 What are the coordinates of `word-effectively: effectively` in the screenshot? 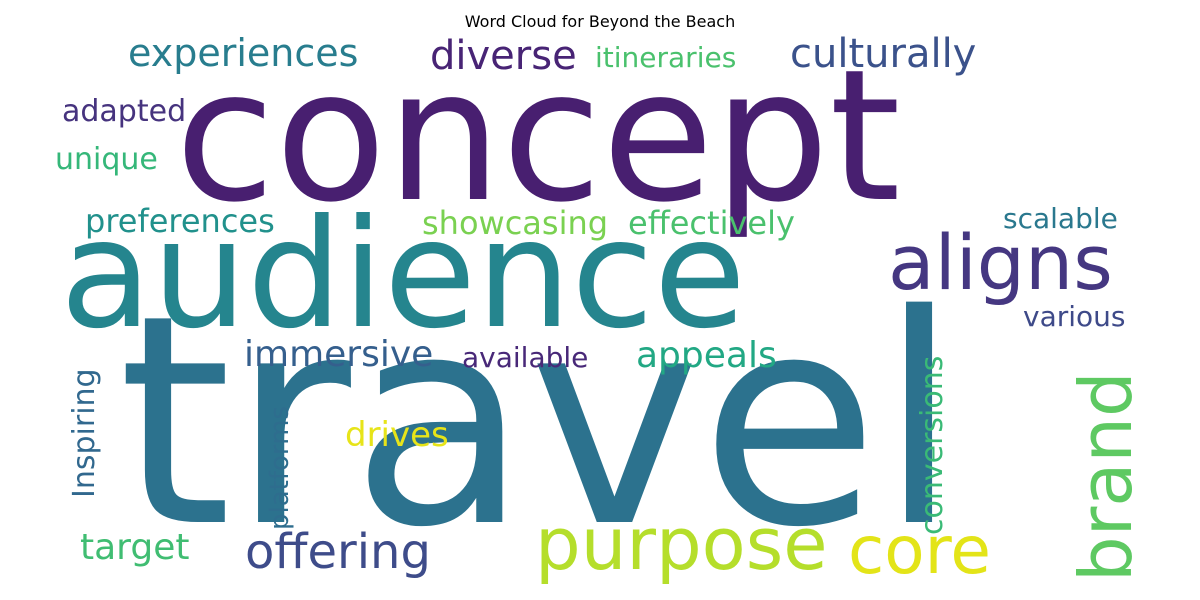 It's located at (711, 223).